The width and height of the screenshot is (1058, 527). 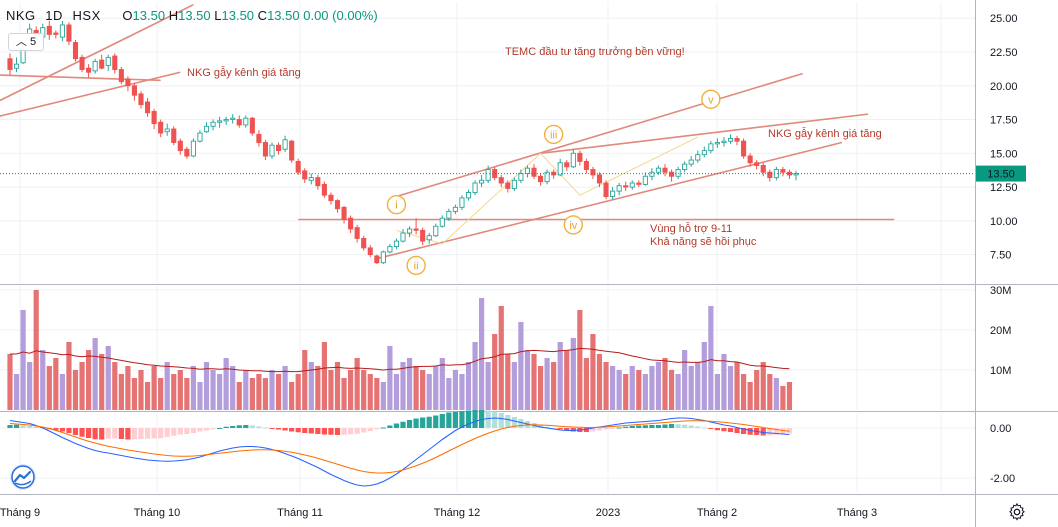 What do you see at coordinates (21, 15) in the screenshot?
I see `symbol-name: NKG` at bounding box center [21, 15].